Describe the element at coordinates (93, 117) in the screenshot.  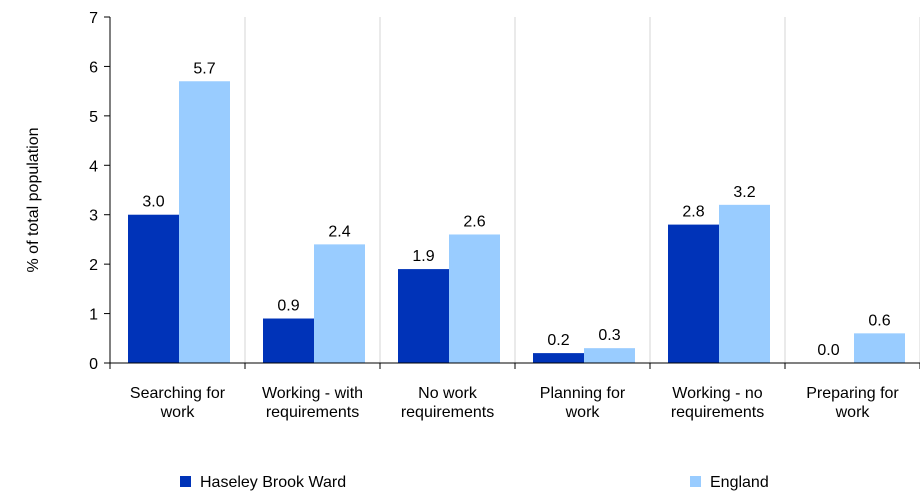
I see `y-tick-label: 5` at that location.